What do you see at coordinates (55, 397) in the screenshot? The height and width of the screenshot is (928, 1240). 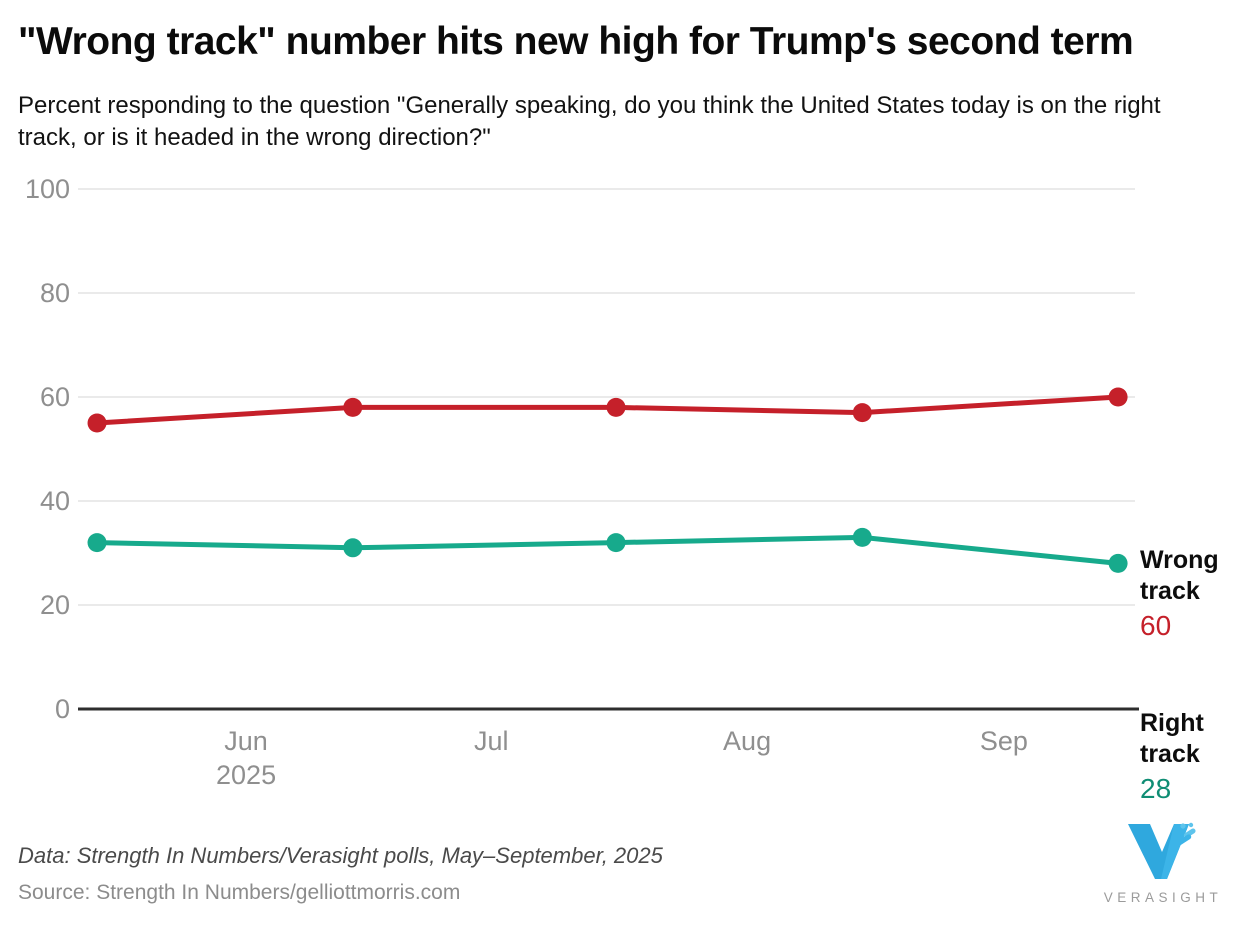 I see `svg-text: 60` at bounding box center [55, 397].